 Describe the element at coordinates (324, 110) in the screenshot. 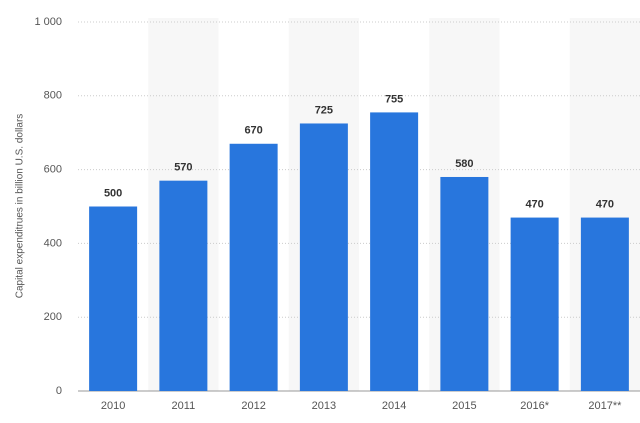

I see `value-label: 725` at that location.